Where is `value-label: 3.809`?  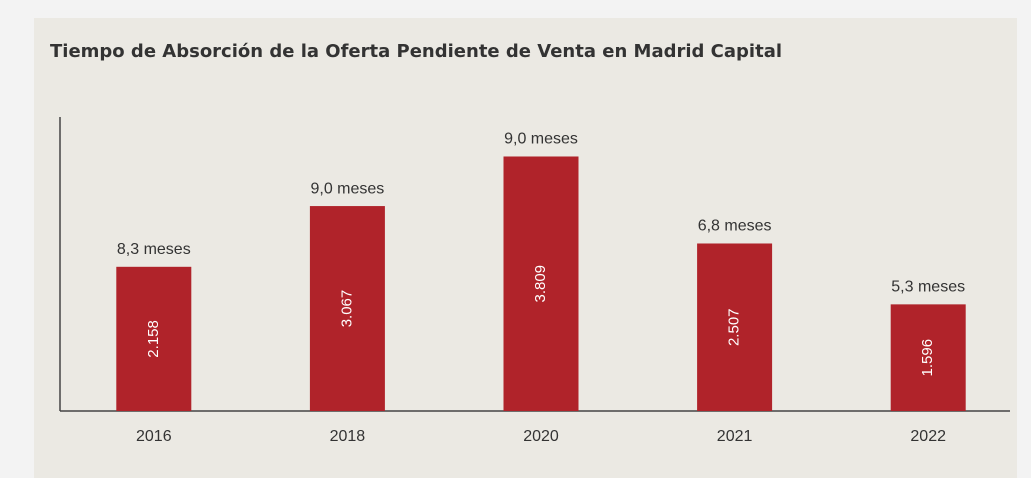 value-label: 3.809 is located at coordinates (540, 284).